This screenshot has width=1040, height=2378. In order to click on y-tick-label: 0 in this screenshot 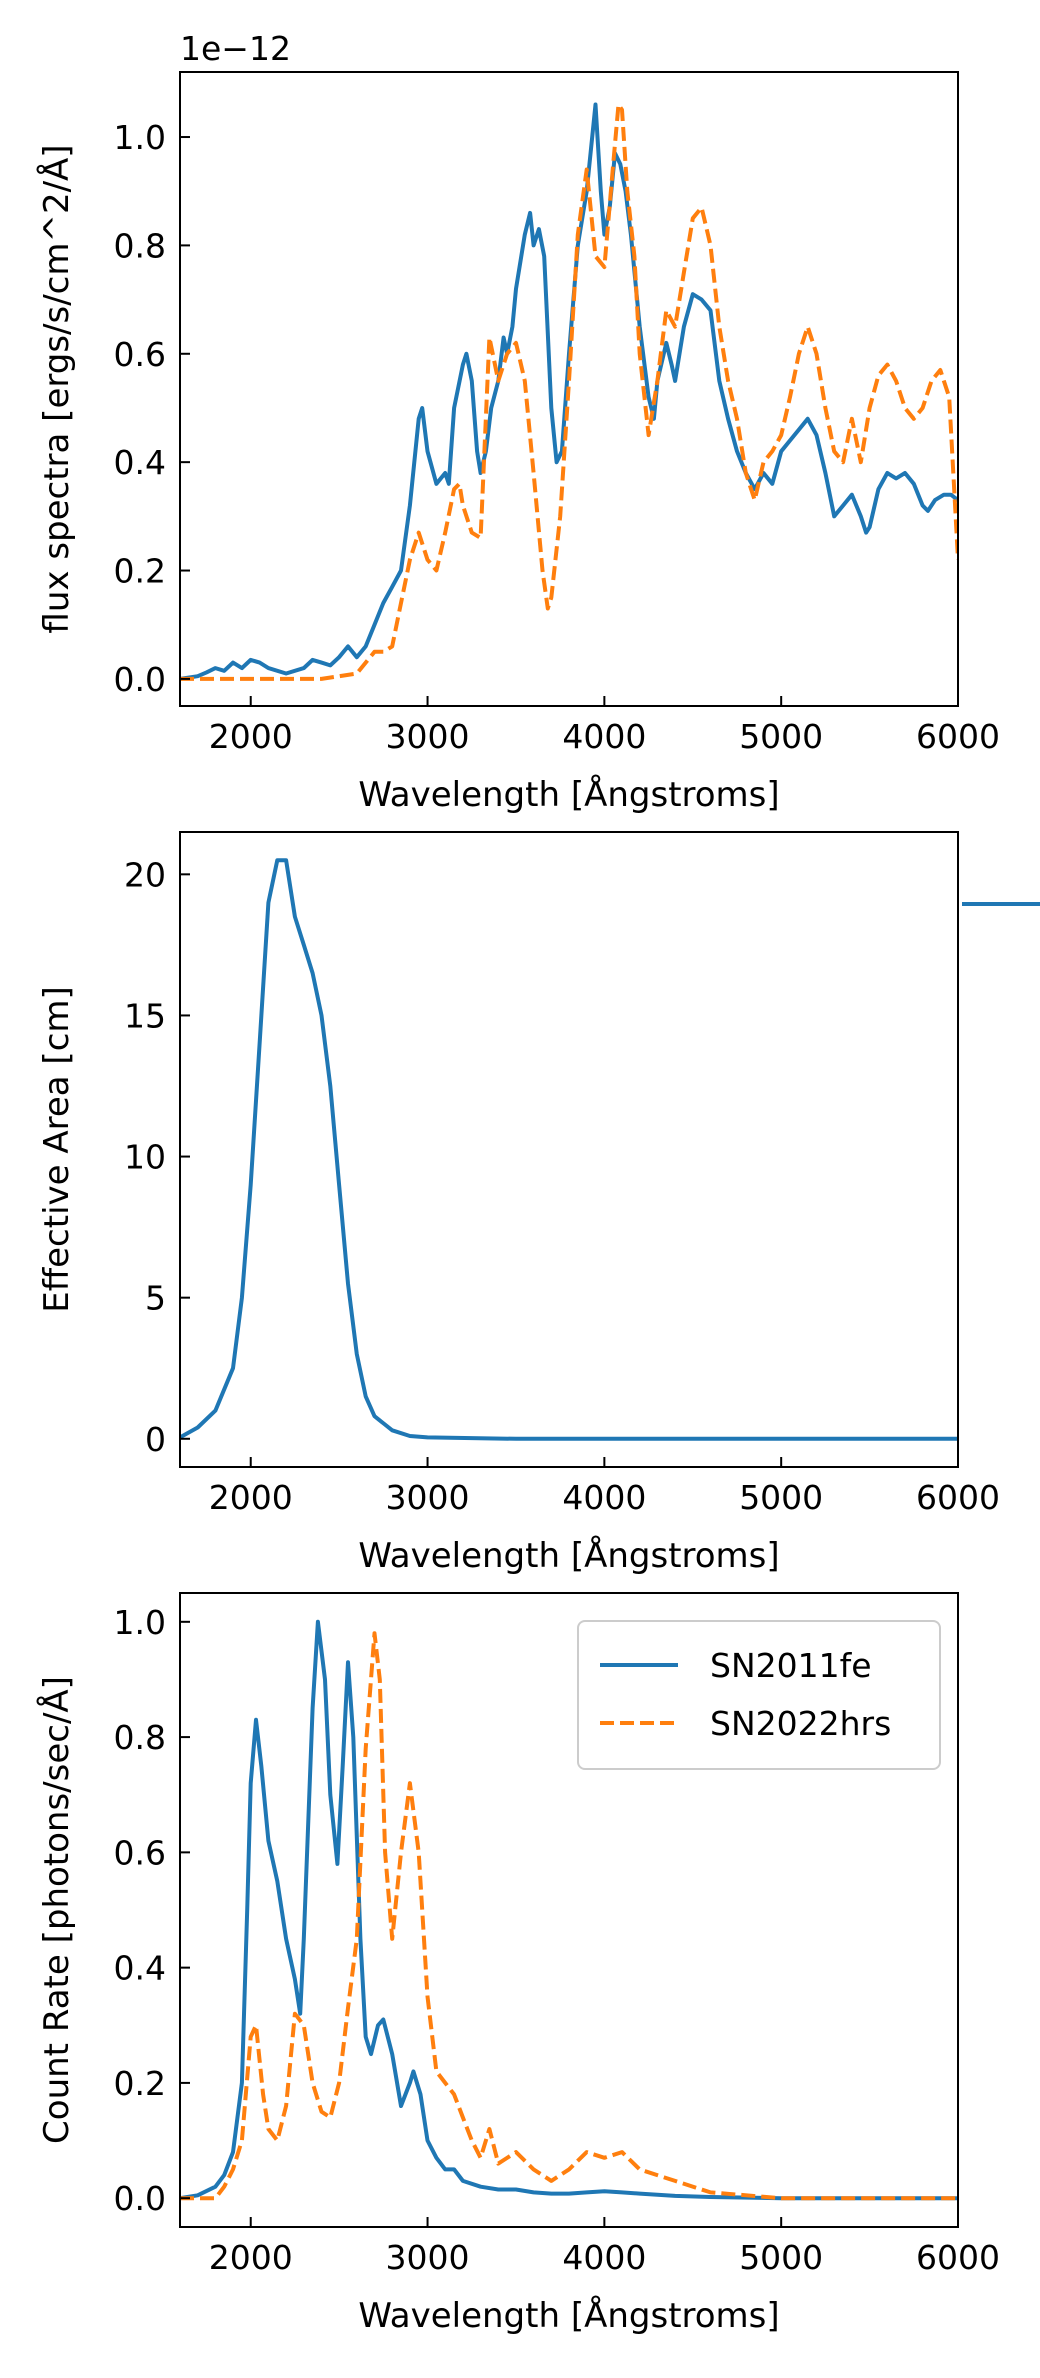, I will do `click(155, 1439)`.